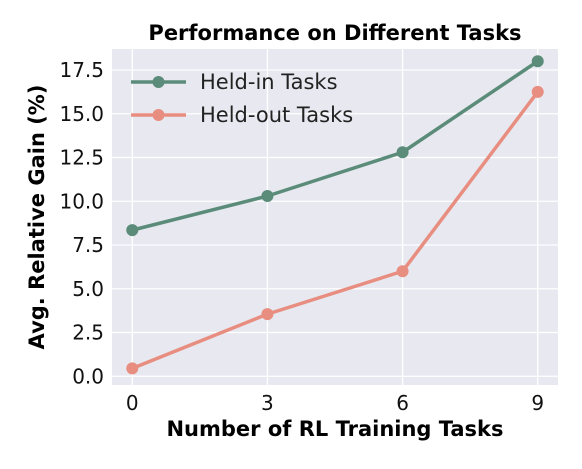  What do you see at coordinates (276, 115) in the screenshot?
I see `legend-label: Held-out Tasks` at bounding box center [276, 115].